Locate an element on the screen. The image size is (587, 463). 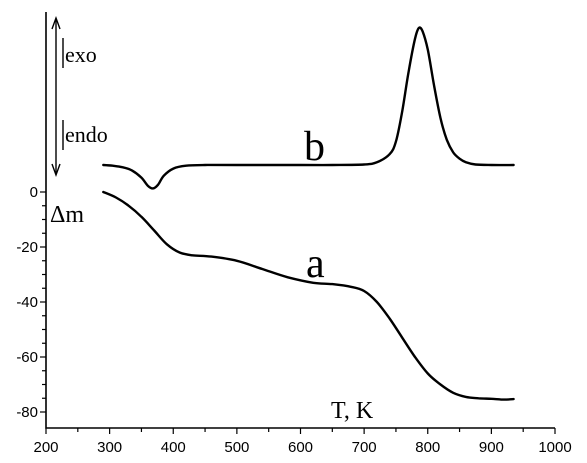
curve-label-a: a is located at coordinates (315, 264).